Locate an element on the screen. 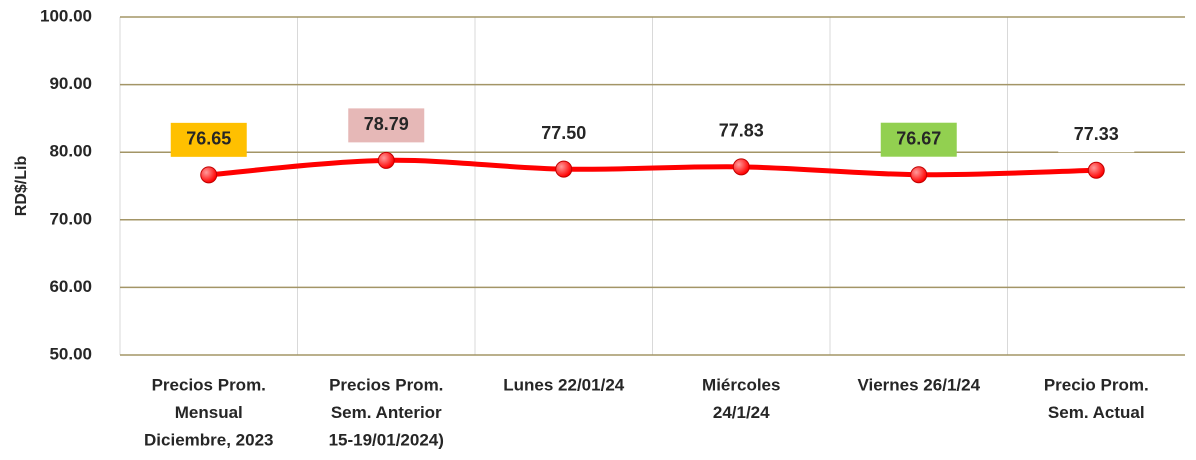 The height and width of the screenshot is (460, 1196). series-line is located at coordinates (652, 167).